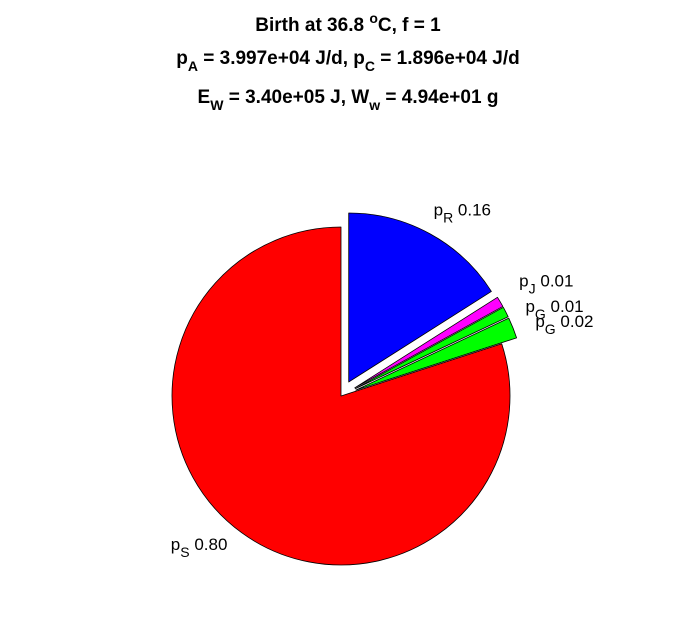 Image resolution: width=696 pixels, height=618 pixels. What do you see at coordinates (348, 23) in the screenshot?
I see `title-line-1: Birth at 36.8 oC, f = 1` at bounding box center [348, 23].